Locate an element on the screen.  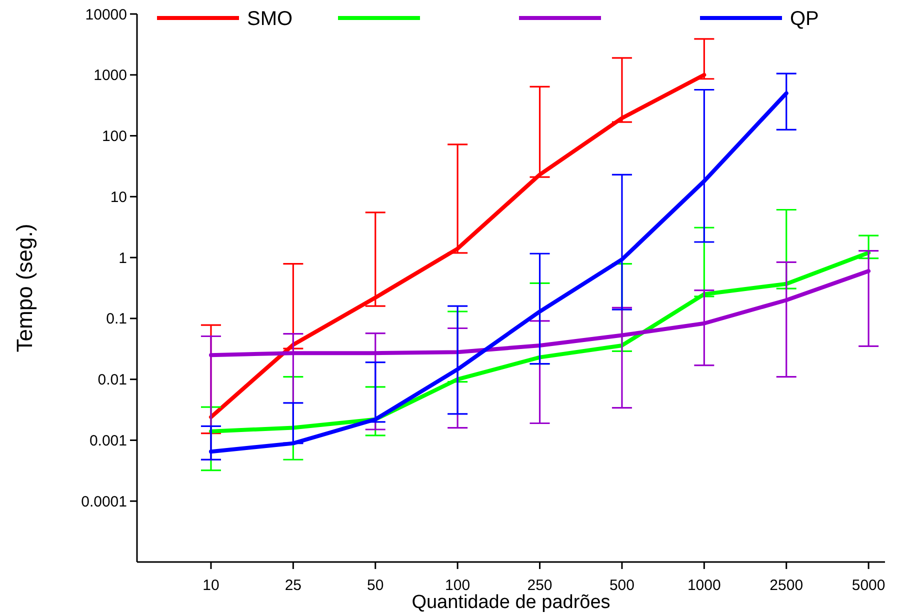
y-tick-label: 100 is located at coordinates (114, 137).